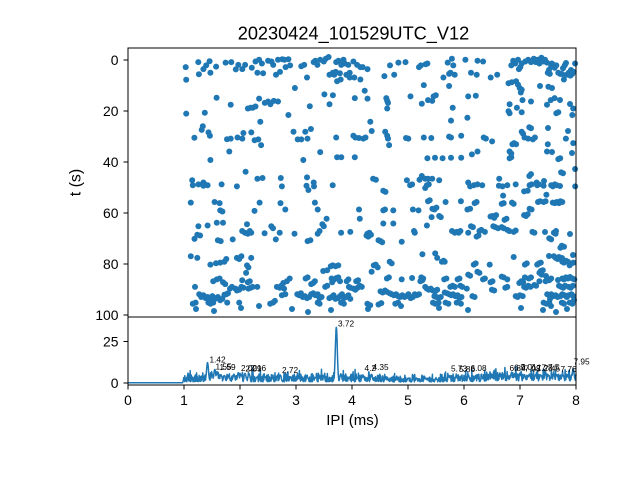 The width and height of the screenshot is (640, 485). I want to click on svg-text: 6, so click(464, 400).